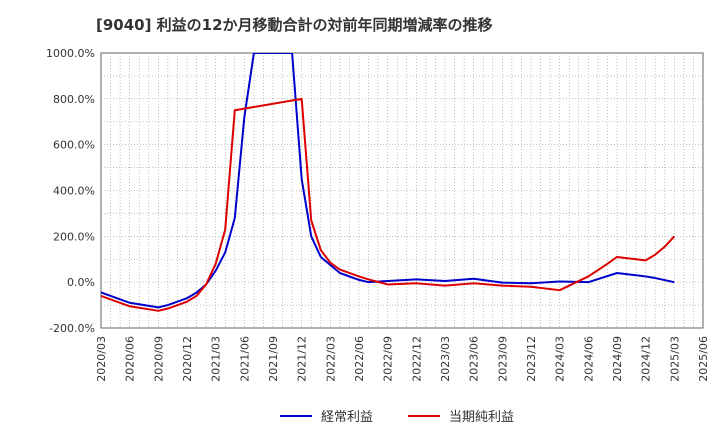 The width and height of the screenshot is (720, 440). I want to click on x-tick-label: 2021/12, so click(302, 359).